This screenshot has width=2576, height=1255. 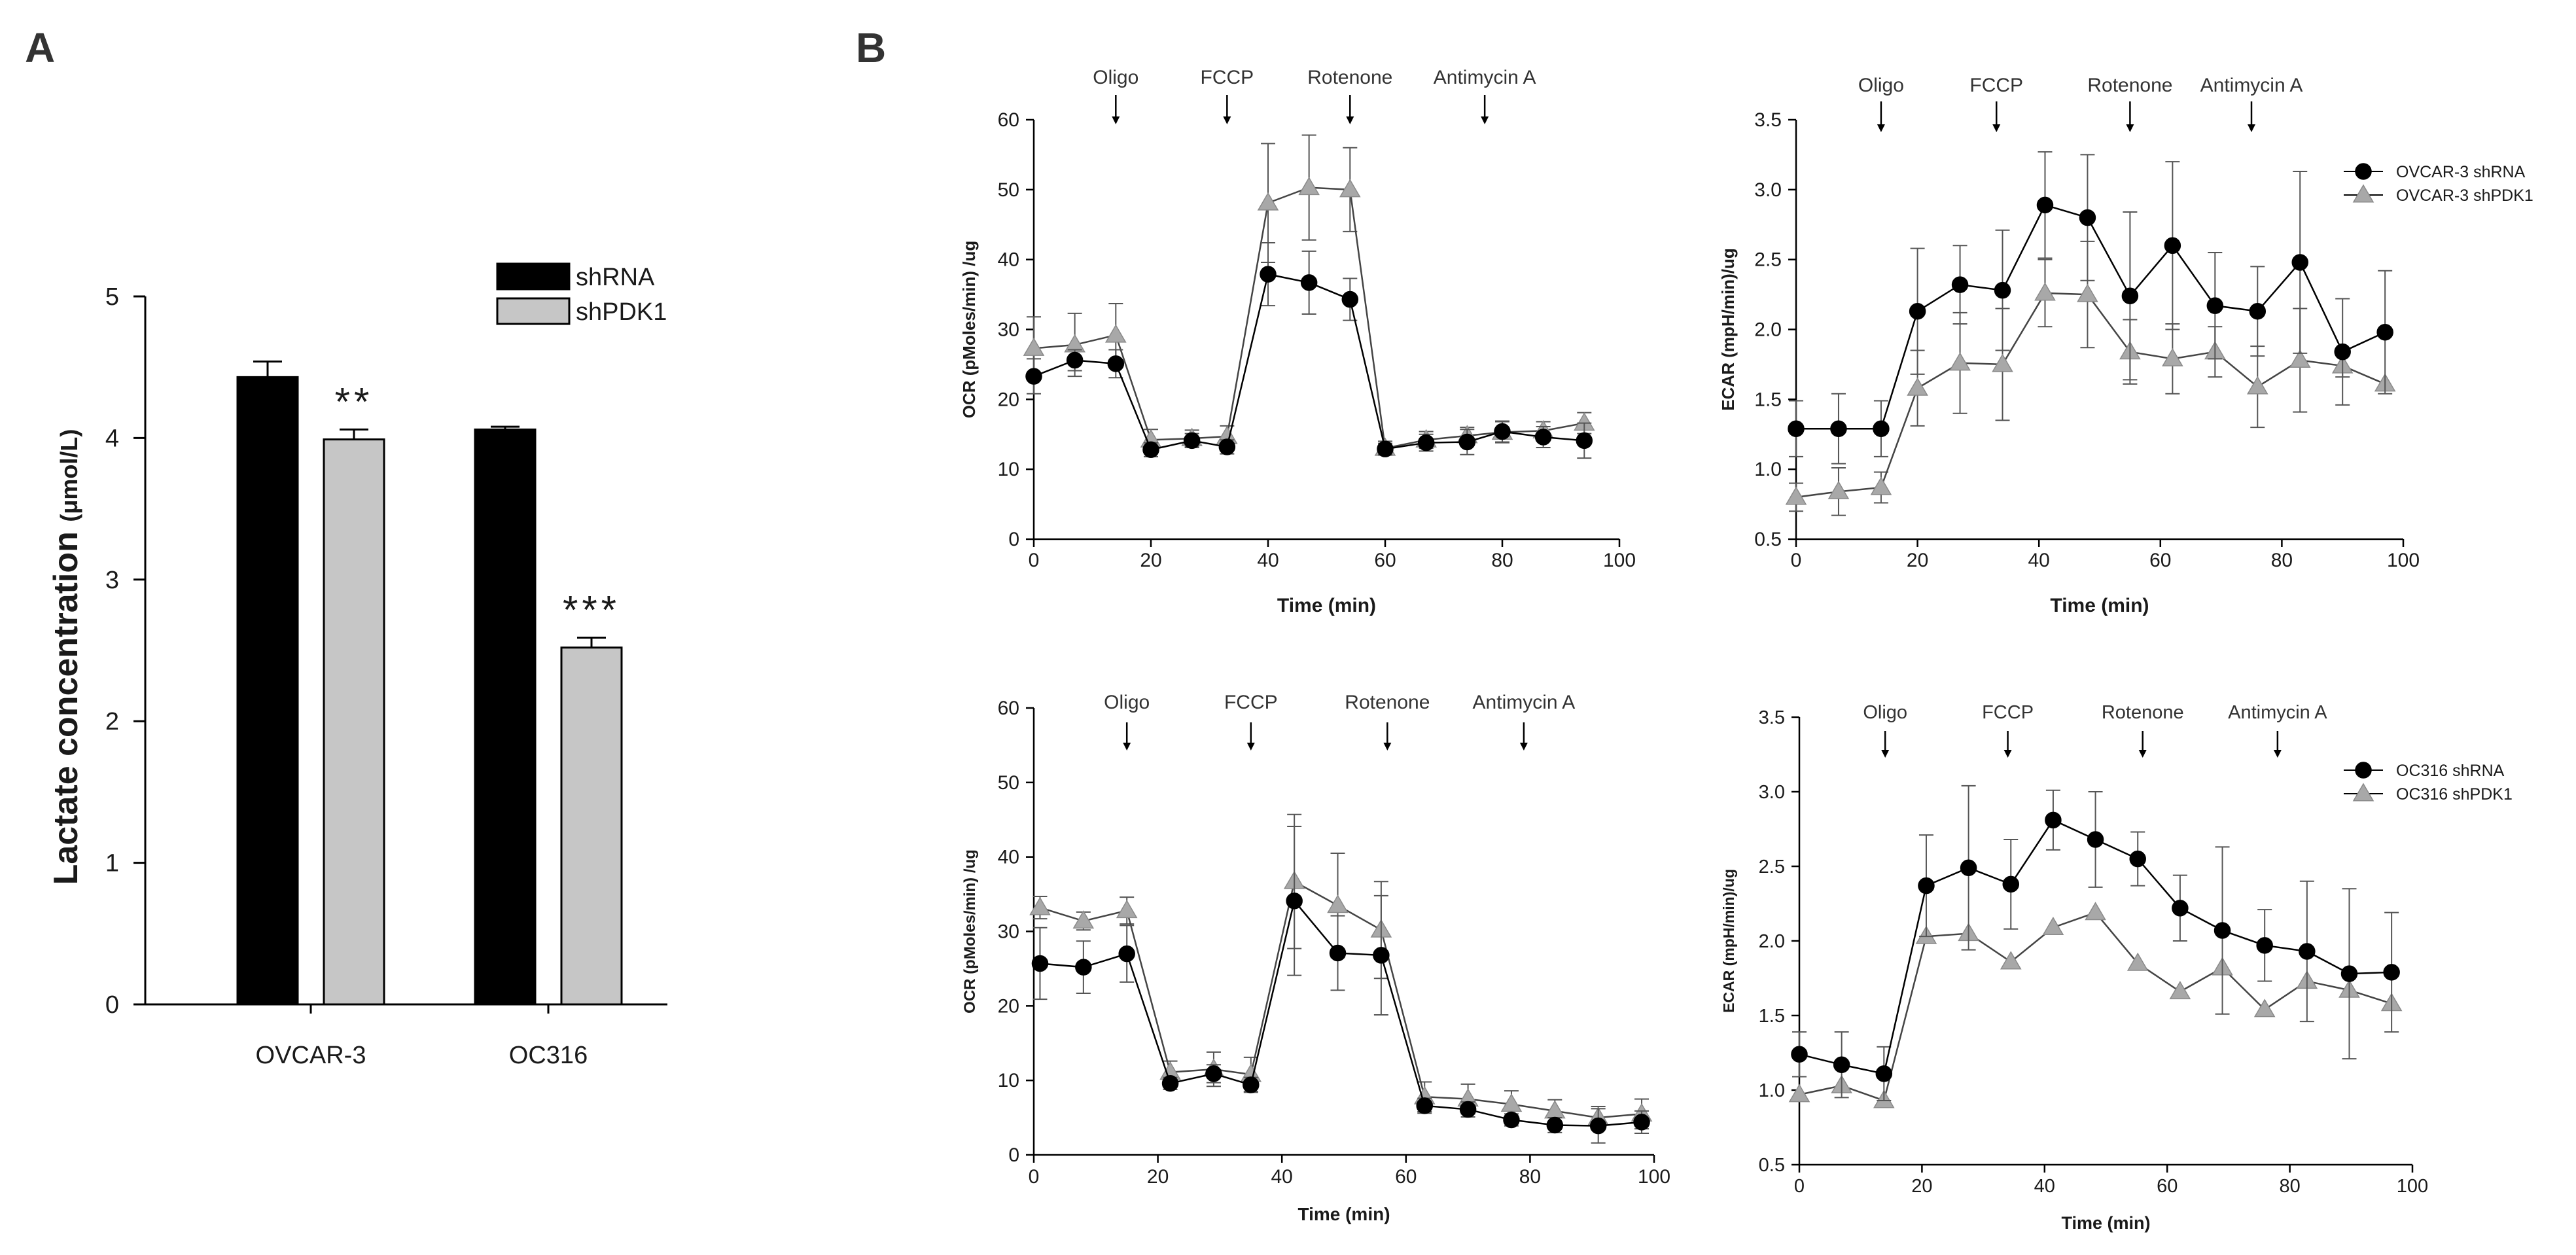 What do you see at coordinates (969, 330) in the screenshot?
I see `y-axis-title: OCR (pMoles/min) /ug` at bounding box center [969, 330].